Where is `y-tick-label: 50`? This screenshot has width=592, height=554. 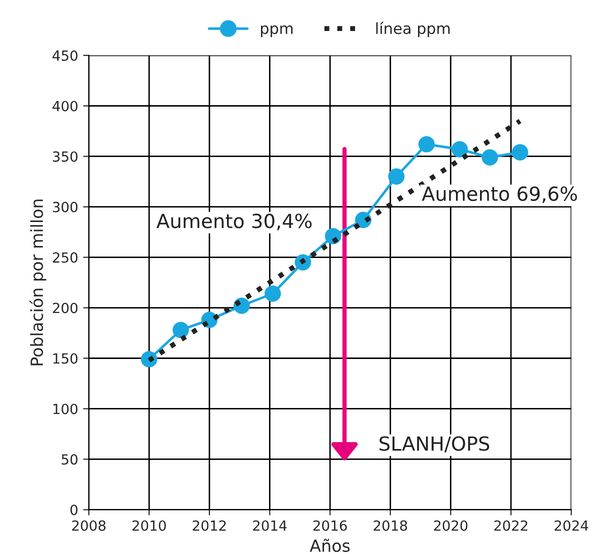
y-tick-label: 50 is located at coordinates (70, 459).